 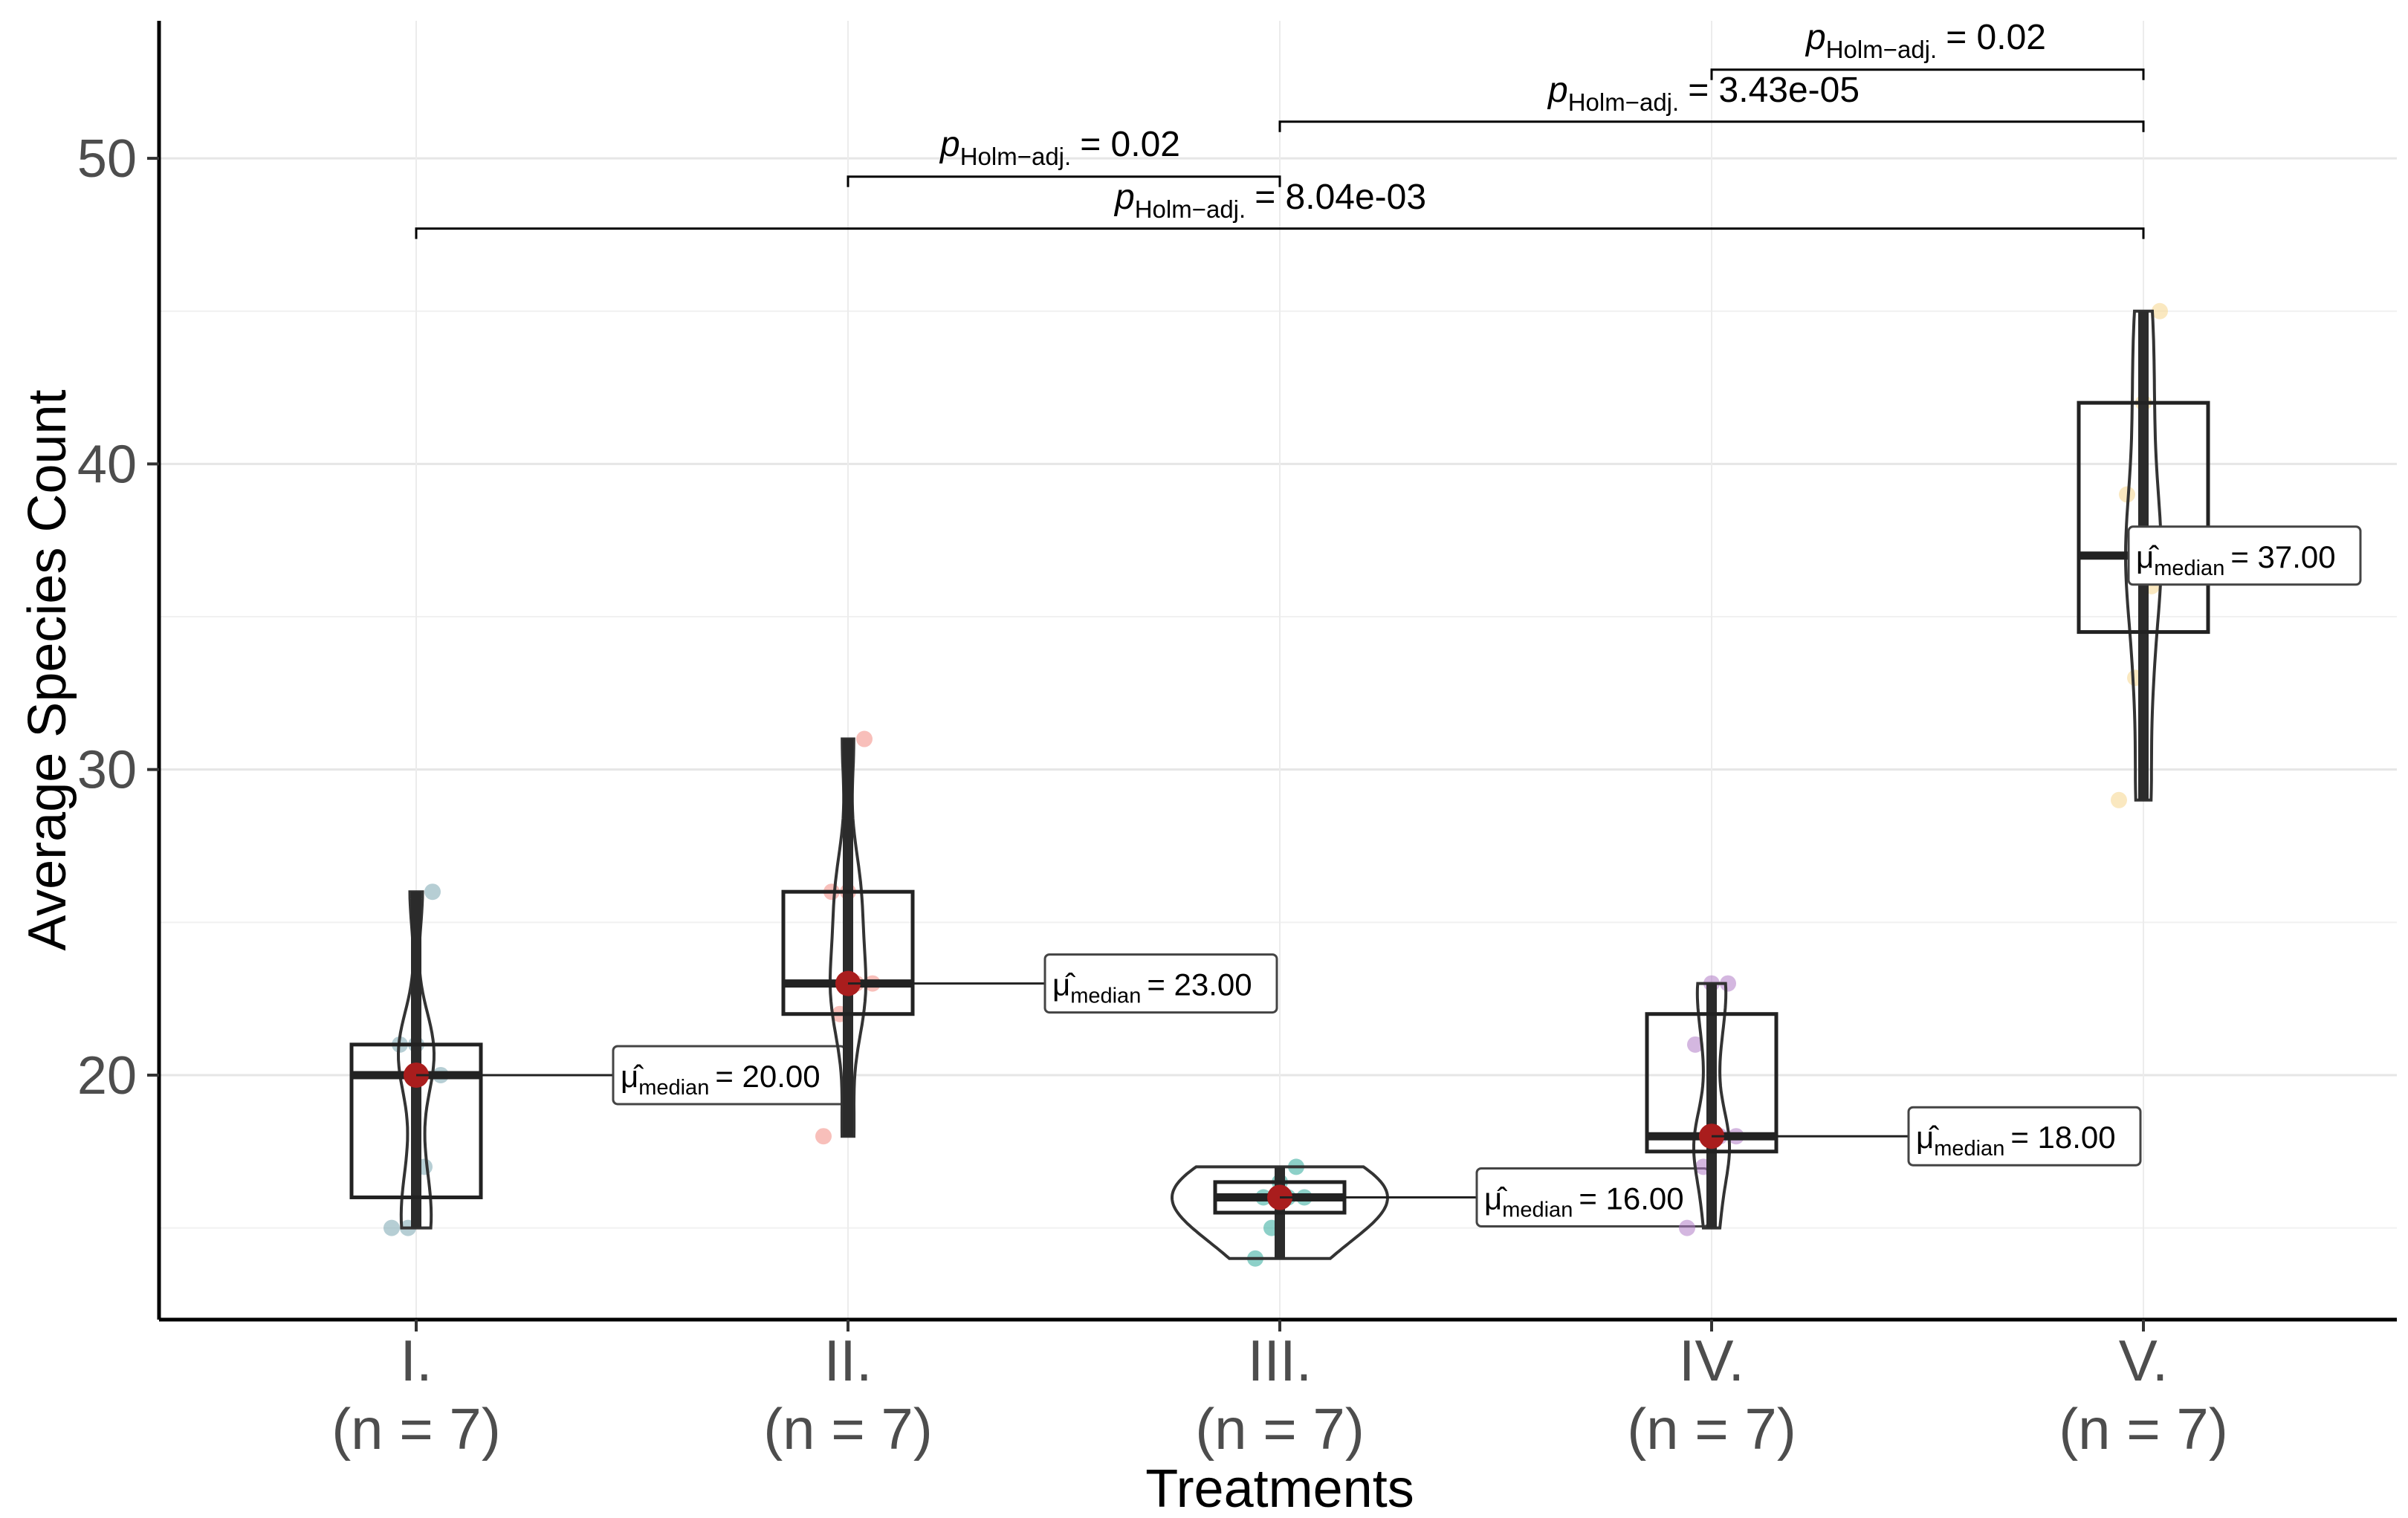 What do you see at coordinates (416, 1360) in the screenshot?
I see `x-tick-label: I.` at bounding box center [416, 1360].